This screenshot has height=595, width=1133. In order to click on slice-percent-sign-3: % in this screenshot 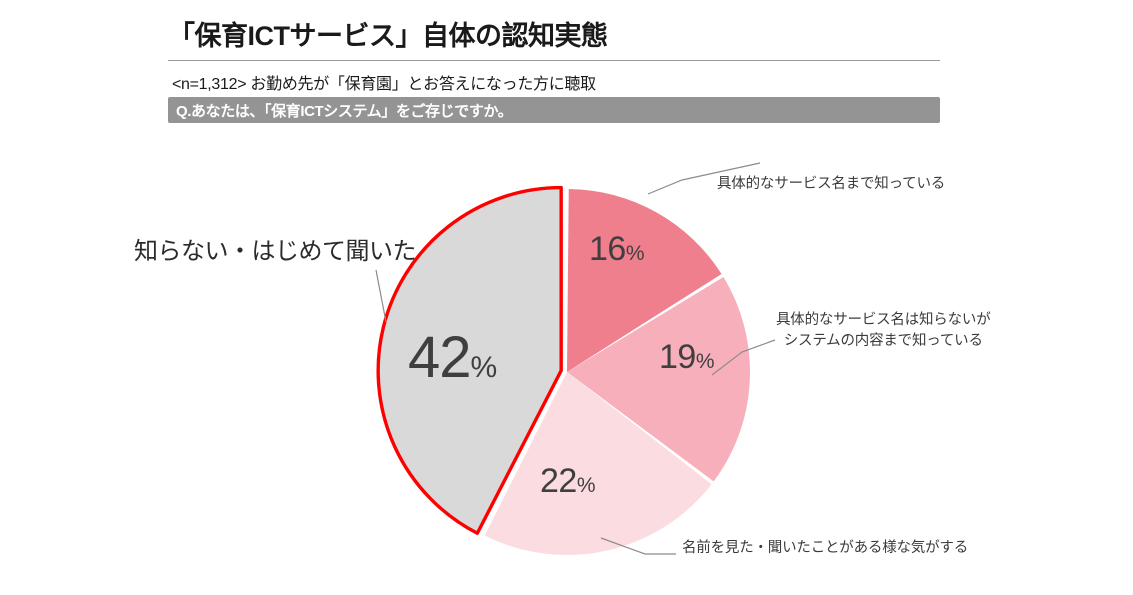, I will do `click(484, 367)`.